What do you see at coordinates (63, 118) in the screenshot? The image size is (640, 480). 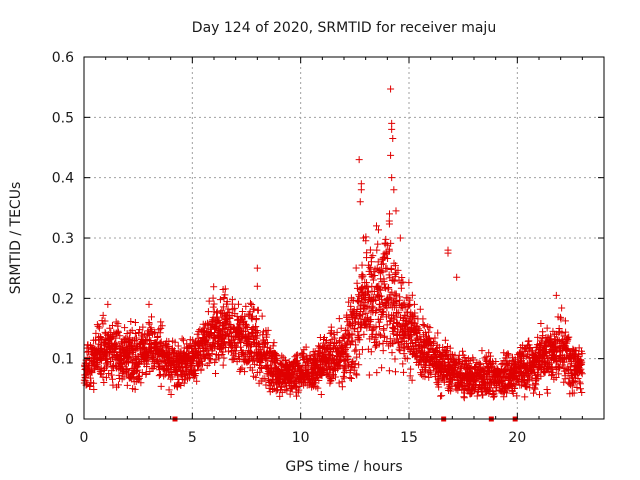 I see `y-tick-label: 0.5` at bounding box center [63, 118].